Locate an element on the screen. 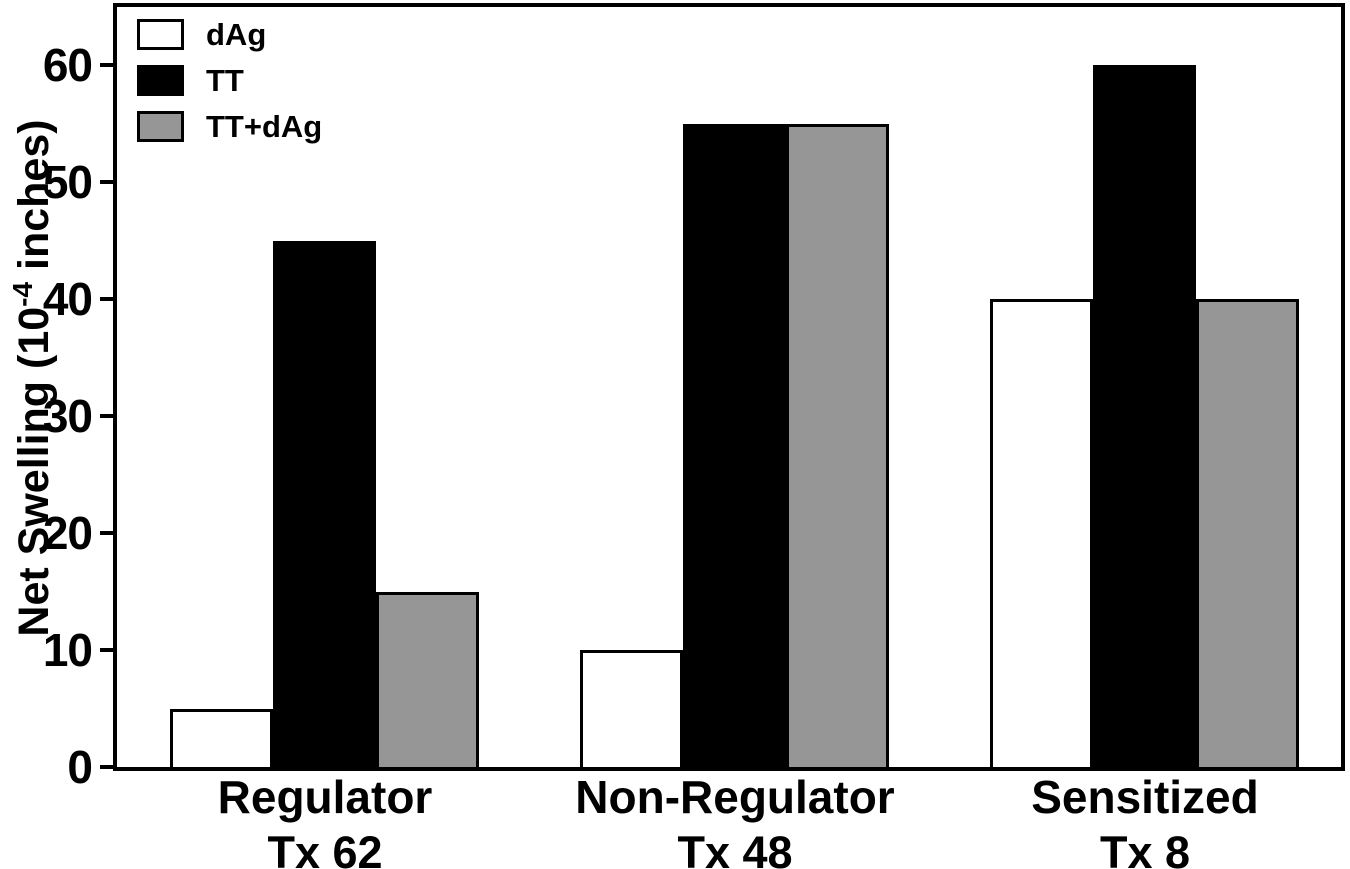 Image resolution: width=1350 pixels, height=869 pixels. legend-swatch-dag is located at coordinates (160, 34).